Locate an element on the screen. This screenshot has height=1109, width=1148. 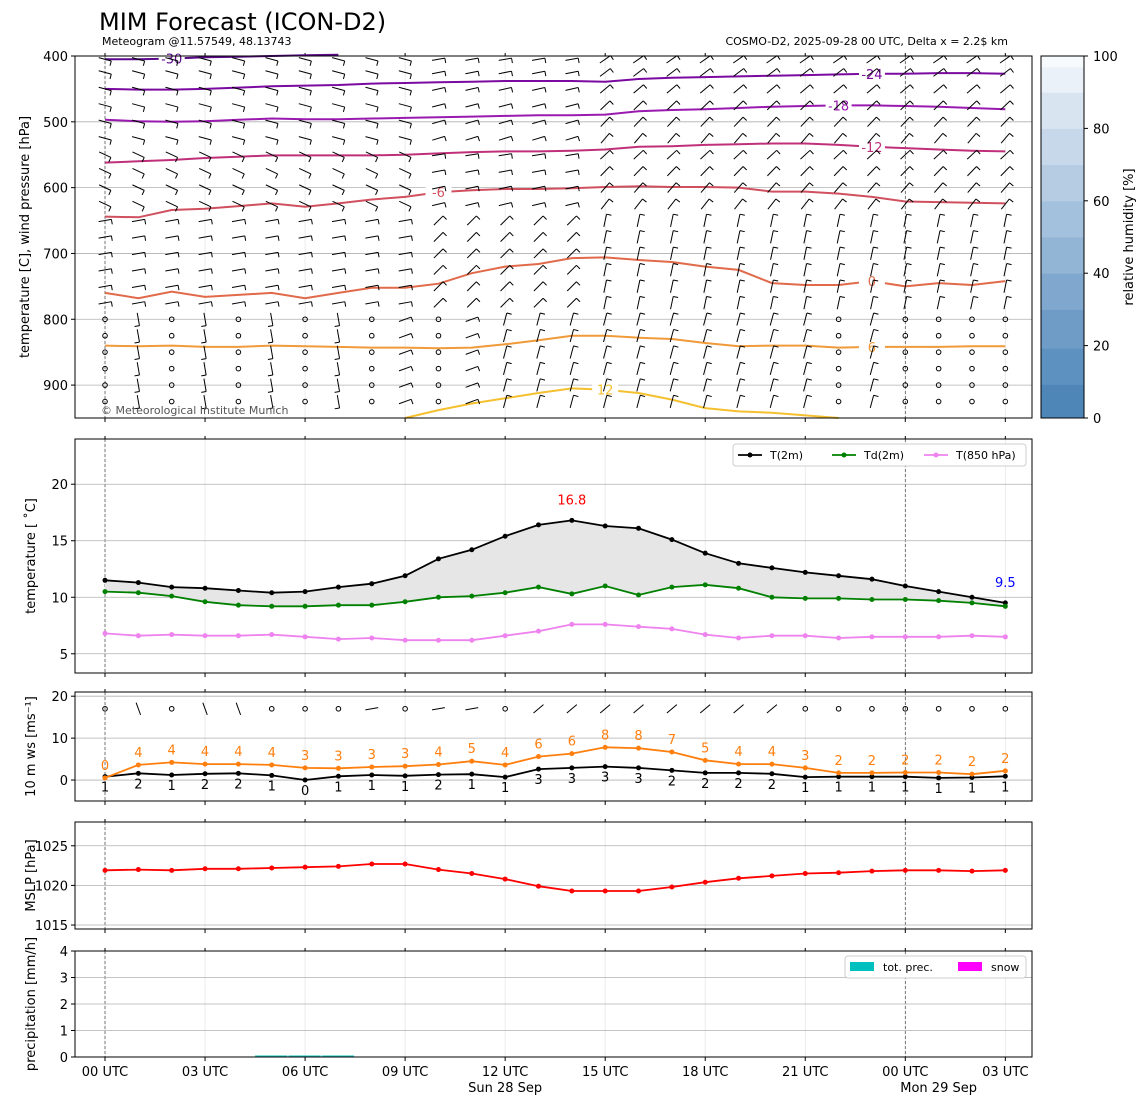
isotherm-label: -12 is located at coordinates (871, 148).